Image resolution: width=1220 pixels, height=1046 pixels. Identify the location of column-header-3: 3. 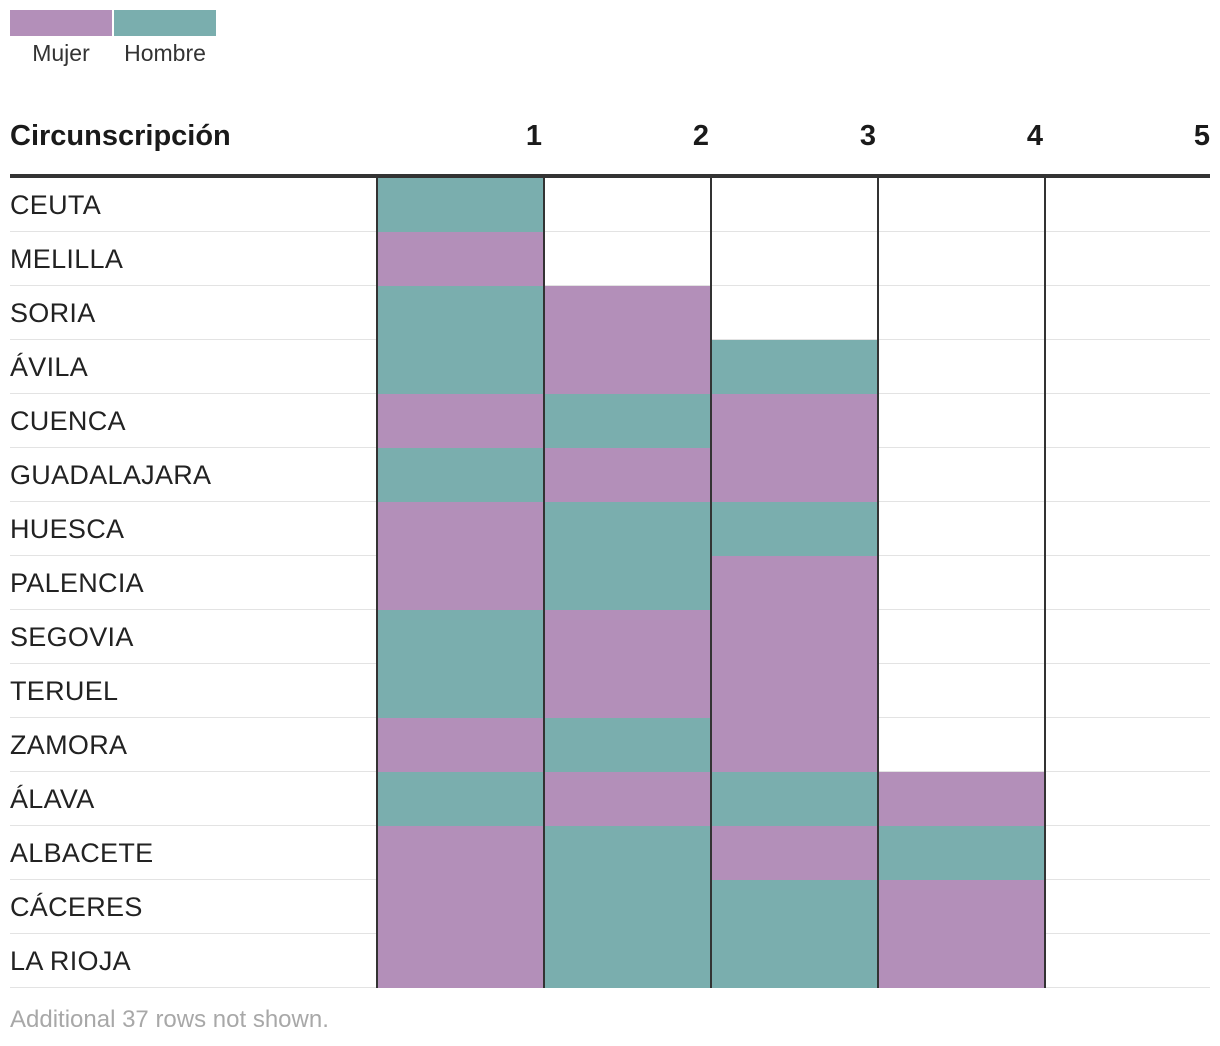
(867, 136).